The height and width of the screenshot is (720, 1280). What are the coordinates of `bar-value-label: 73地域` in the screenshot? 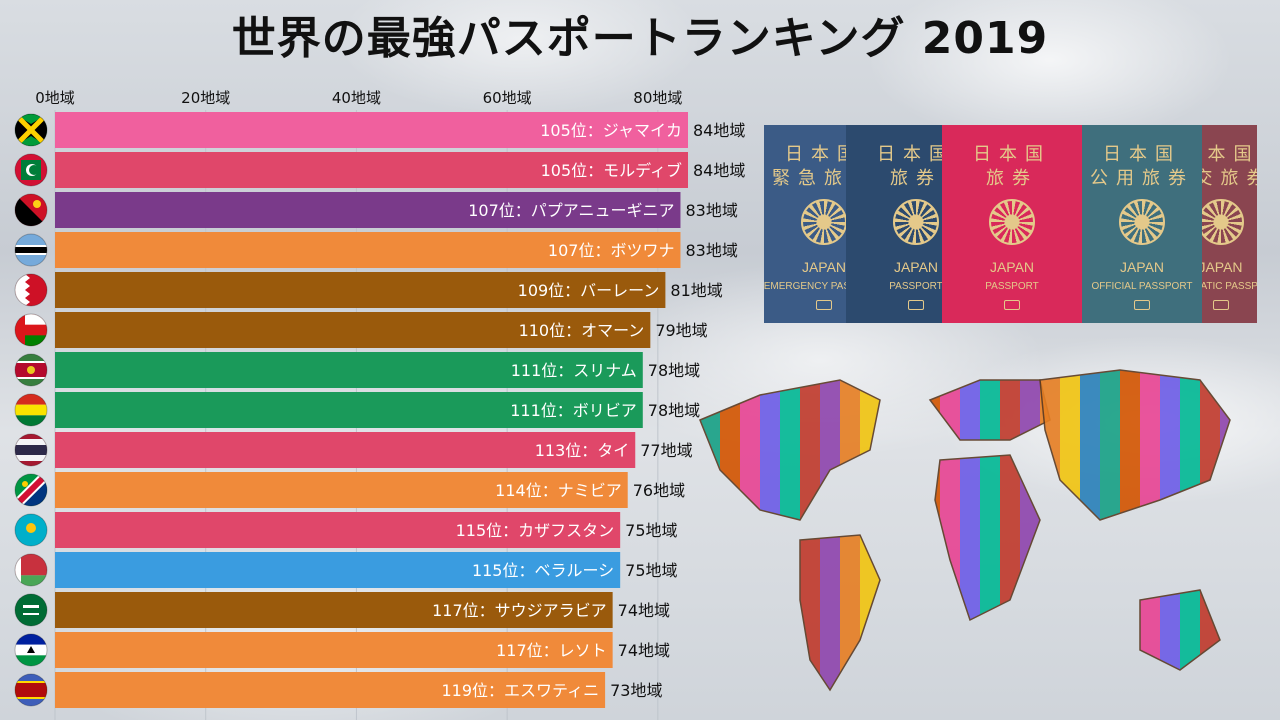 It's located at (636, 690).